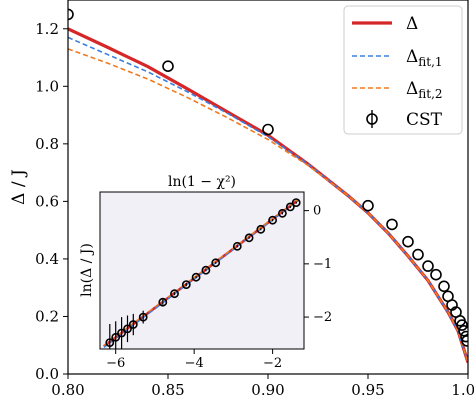 This screenshot has width=474, height=402. Describe the element at coordinates (47, 374) in the screenshot. I see `main-y-tick-label: 0.0` at that location.